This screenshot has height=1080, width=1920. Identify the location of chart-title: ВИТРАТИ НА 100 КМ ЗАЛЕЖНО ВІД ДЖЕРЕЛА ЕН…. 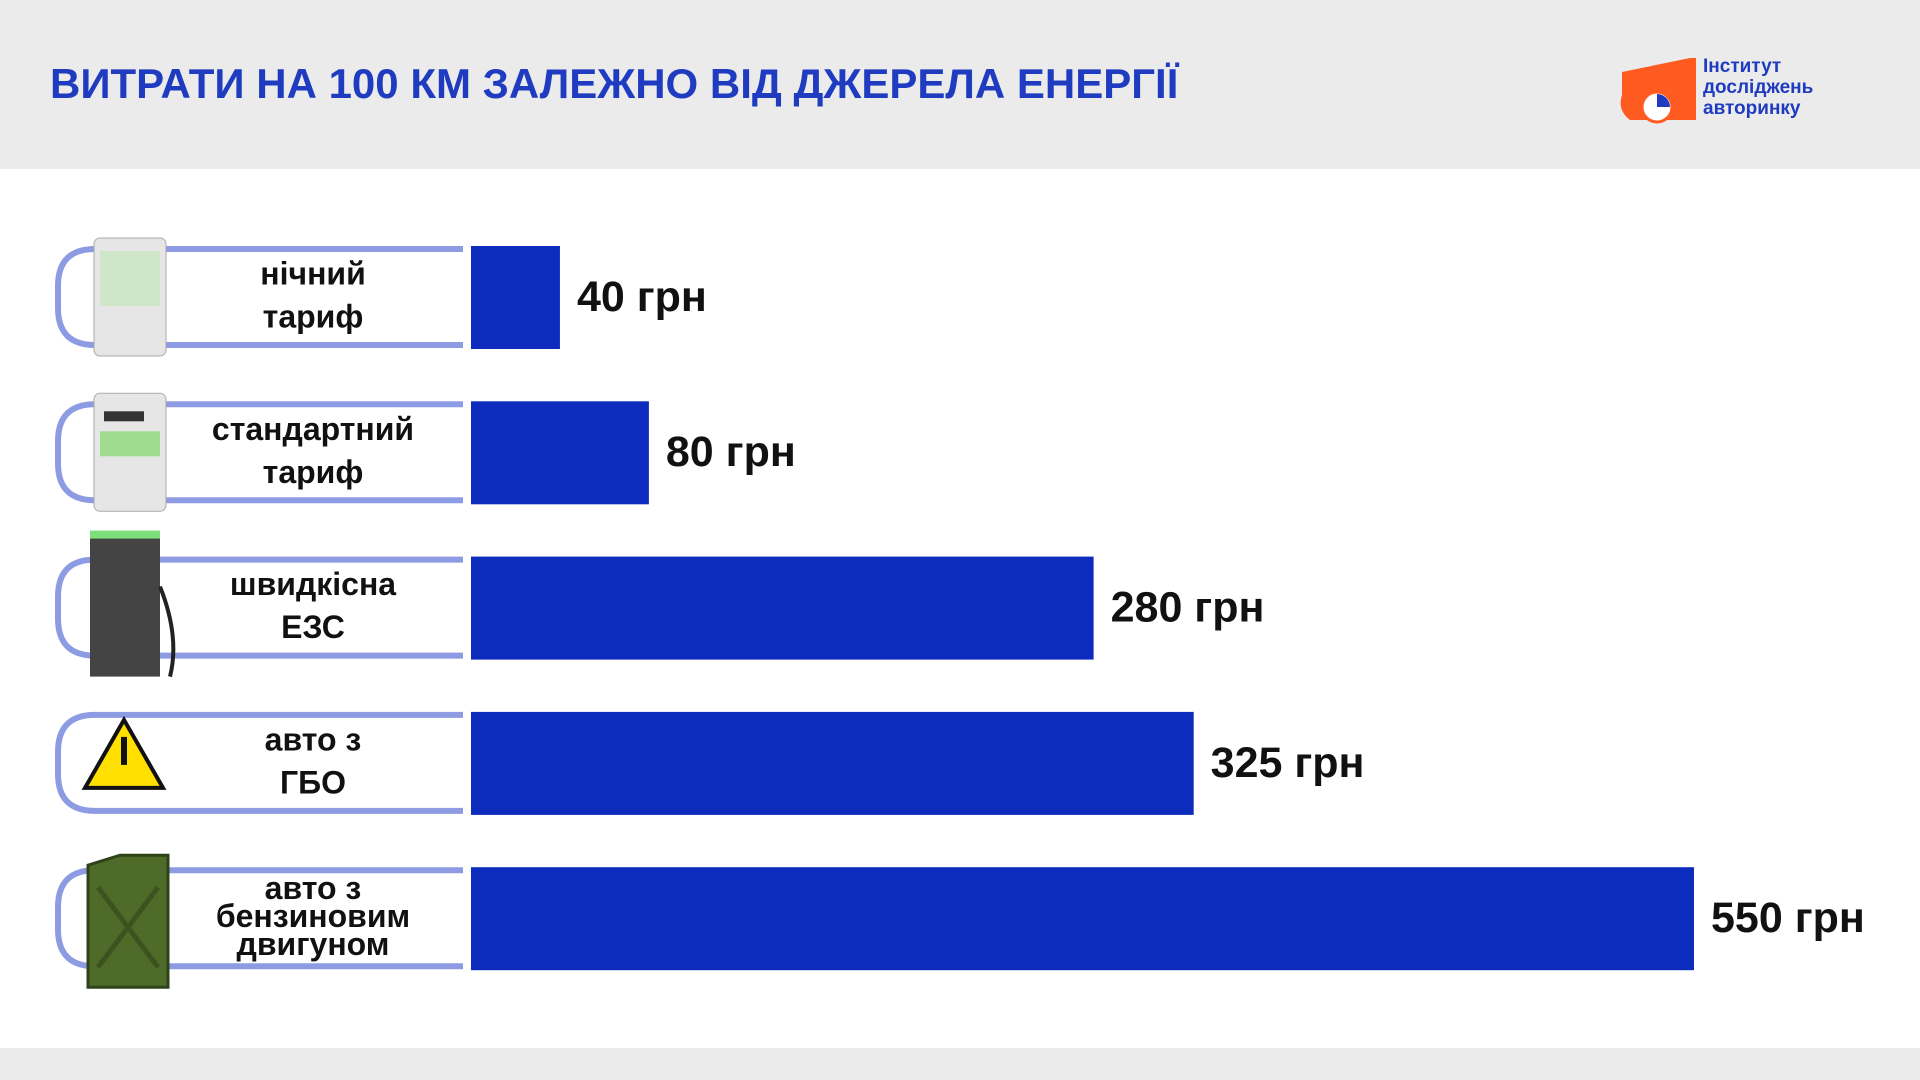
(615, 83).